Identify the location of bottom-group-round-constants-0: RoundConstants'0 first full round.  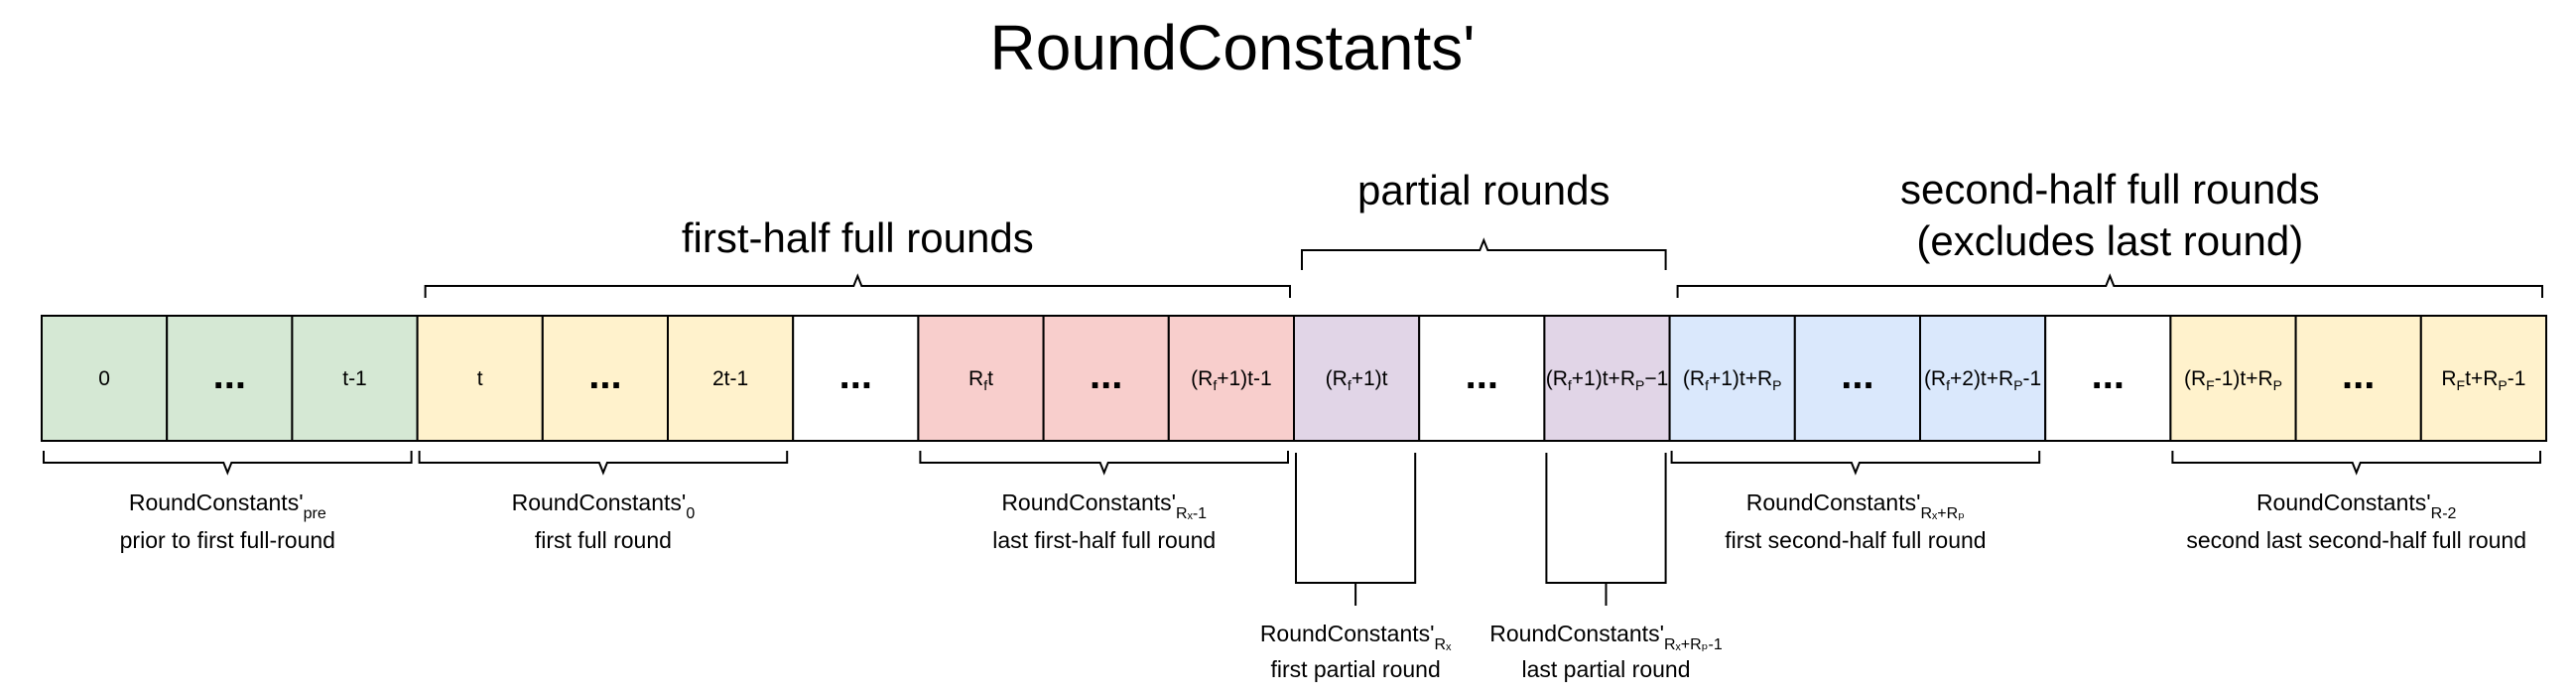
(604, 502).